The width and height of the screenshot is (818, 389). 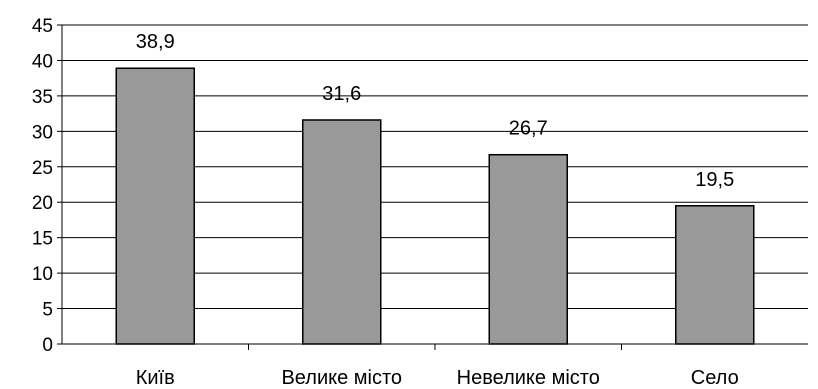 I want to click on data-label: 26,7, so click(x=528, y=129).